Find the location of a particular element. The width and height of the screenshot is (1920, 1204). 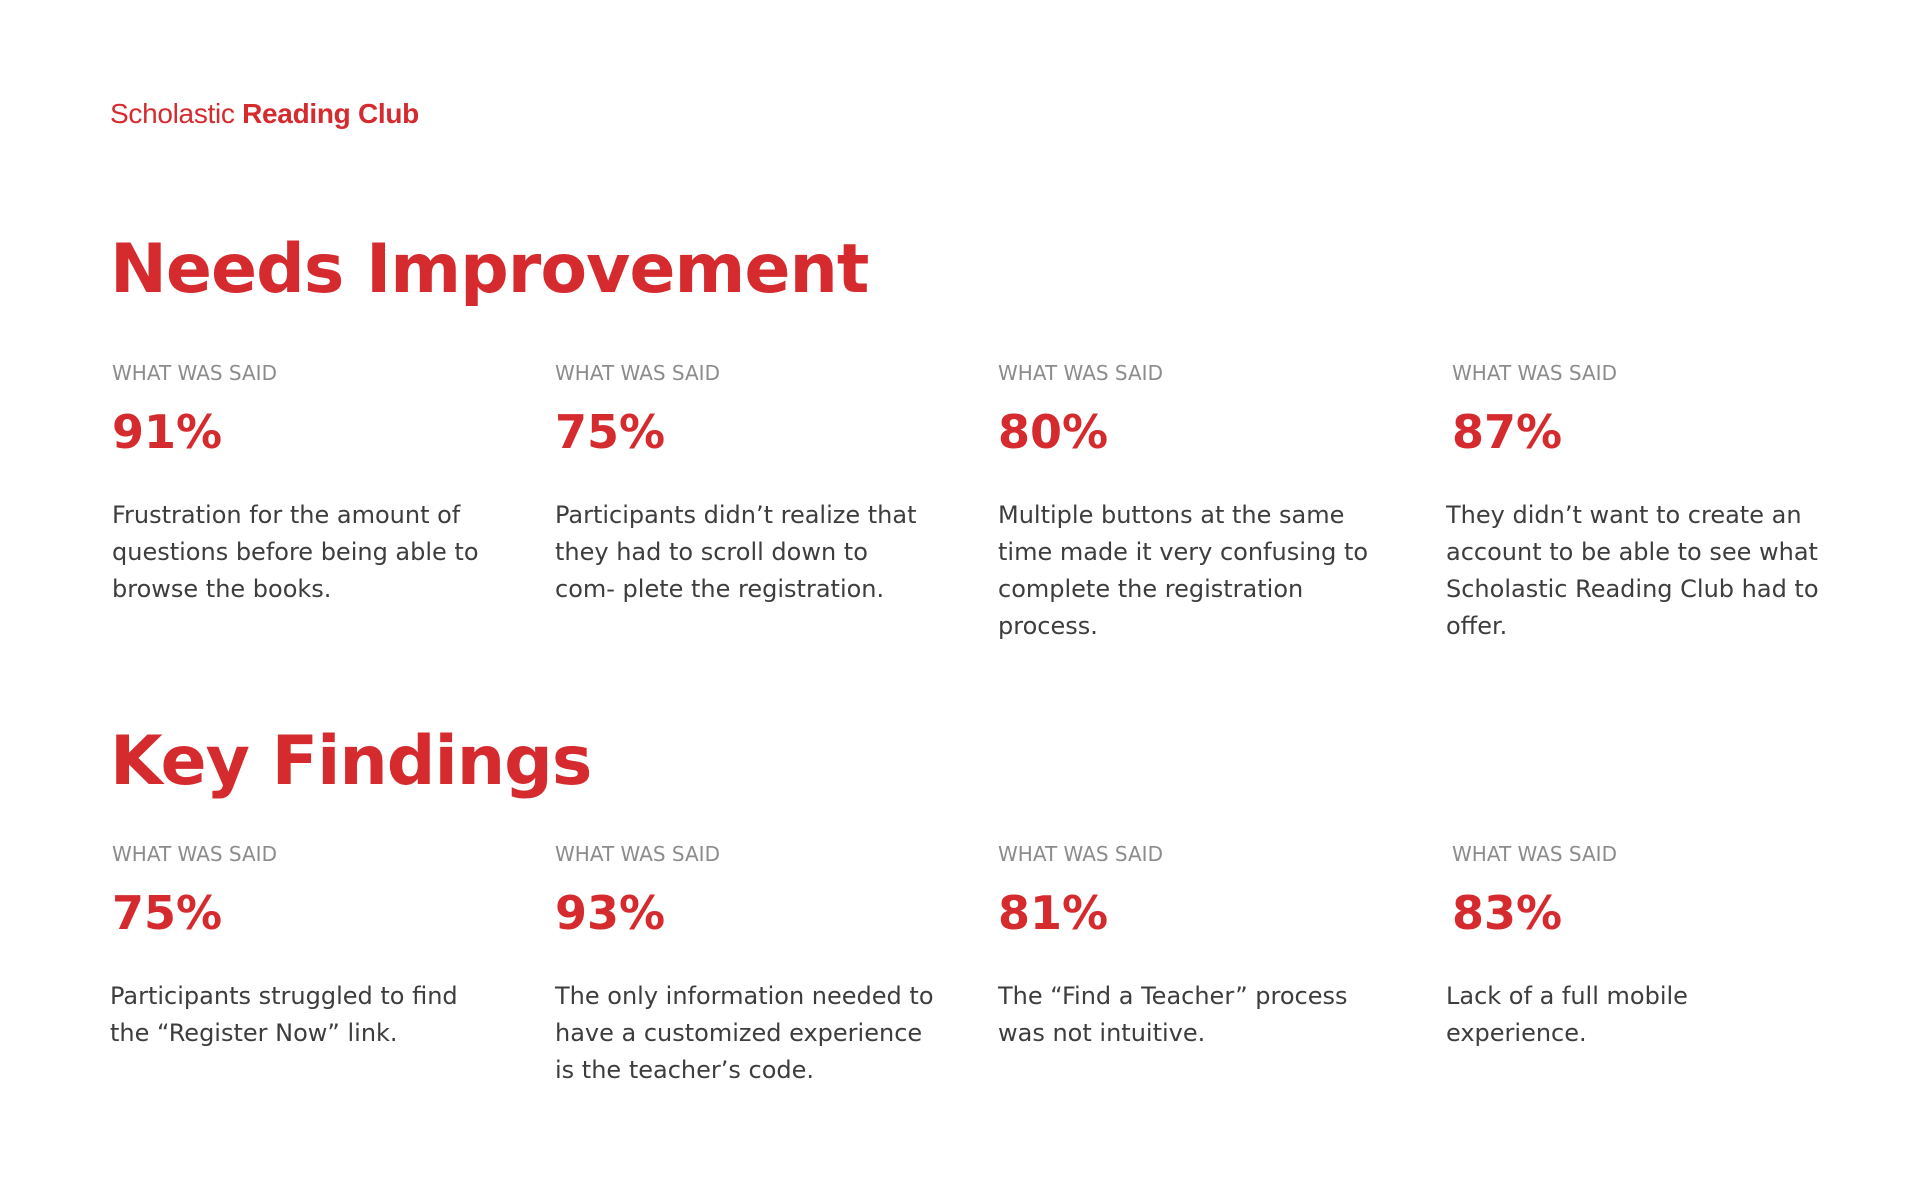

brand-name-bold: Reading Club is located at coordinates (330, 113).